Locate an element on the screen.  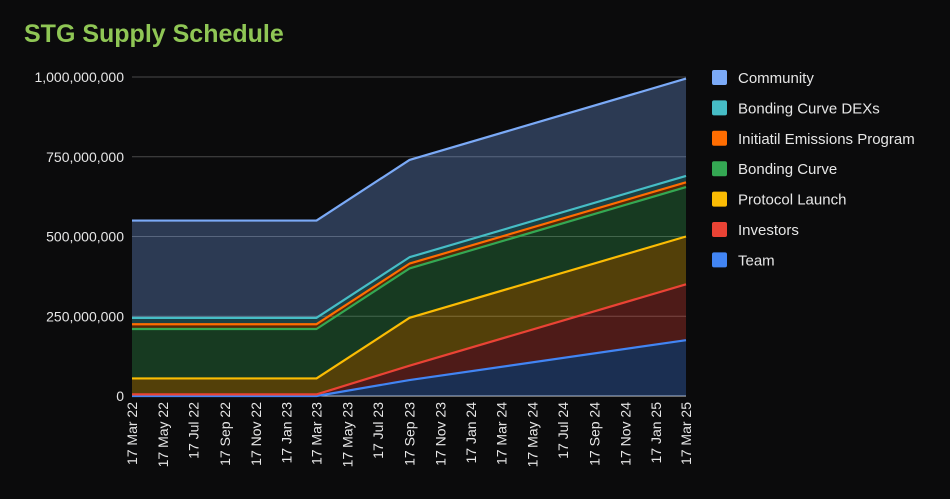
y-tick-label: 0 is located at coordinates (120, 396).